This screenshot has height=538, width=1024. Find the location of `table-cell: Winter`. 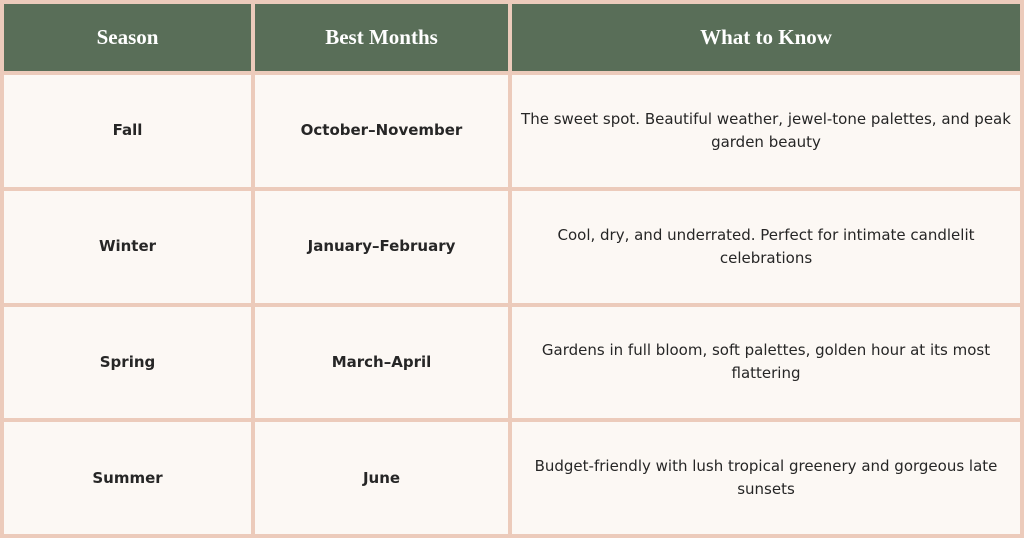

table-cell: Winter is located at coordinates (127, 246).